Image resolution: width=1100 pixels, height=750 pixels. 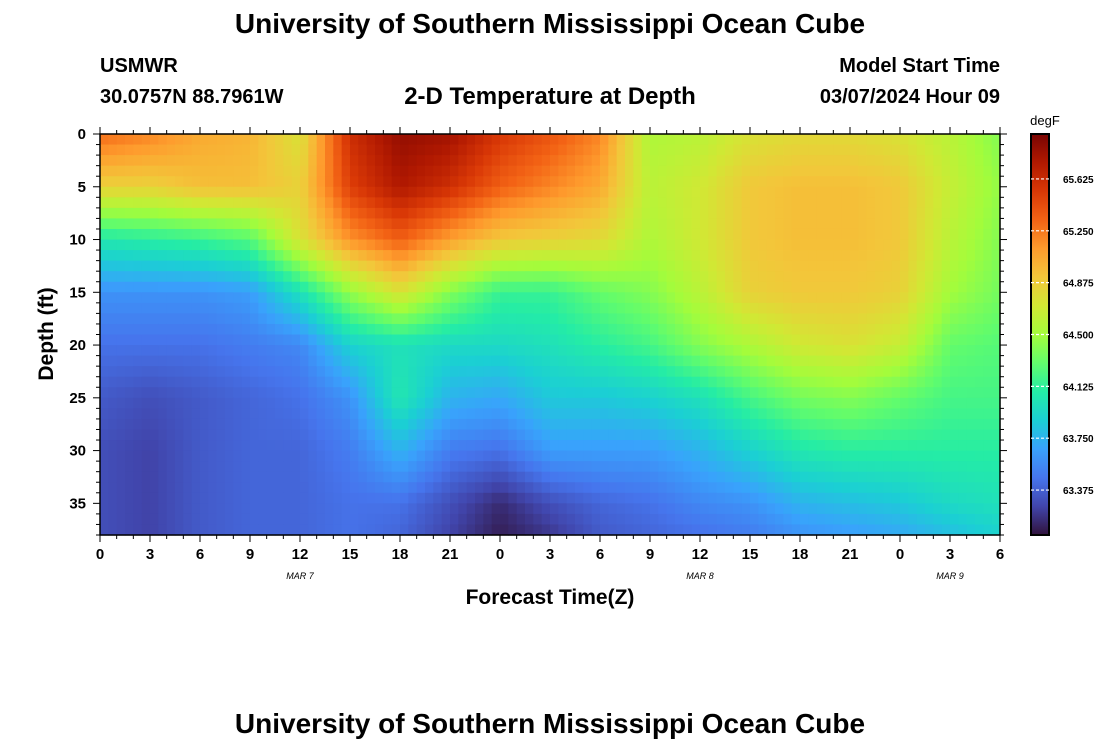 I want to click on model-start-value: 03/07/2024 Hour 09, so click(x=909, y=97).